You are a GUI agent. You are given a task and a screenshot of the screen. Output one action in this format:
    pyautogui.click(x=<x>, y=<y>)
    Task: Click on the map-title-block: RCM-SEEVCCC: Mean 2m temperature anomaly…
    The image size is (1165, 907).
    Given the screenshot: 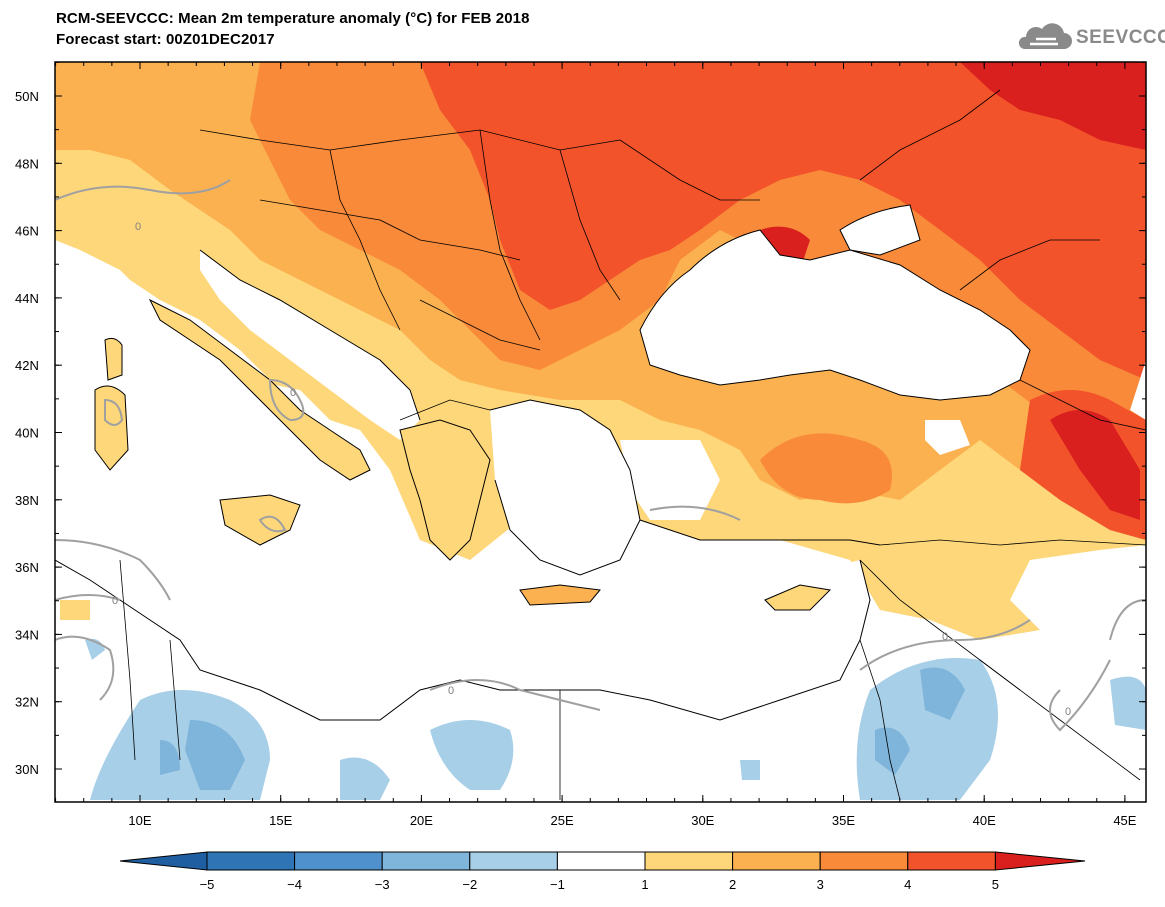 What is the action you would take?
    pyautogui.click(x=293, y=29)
    